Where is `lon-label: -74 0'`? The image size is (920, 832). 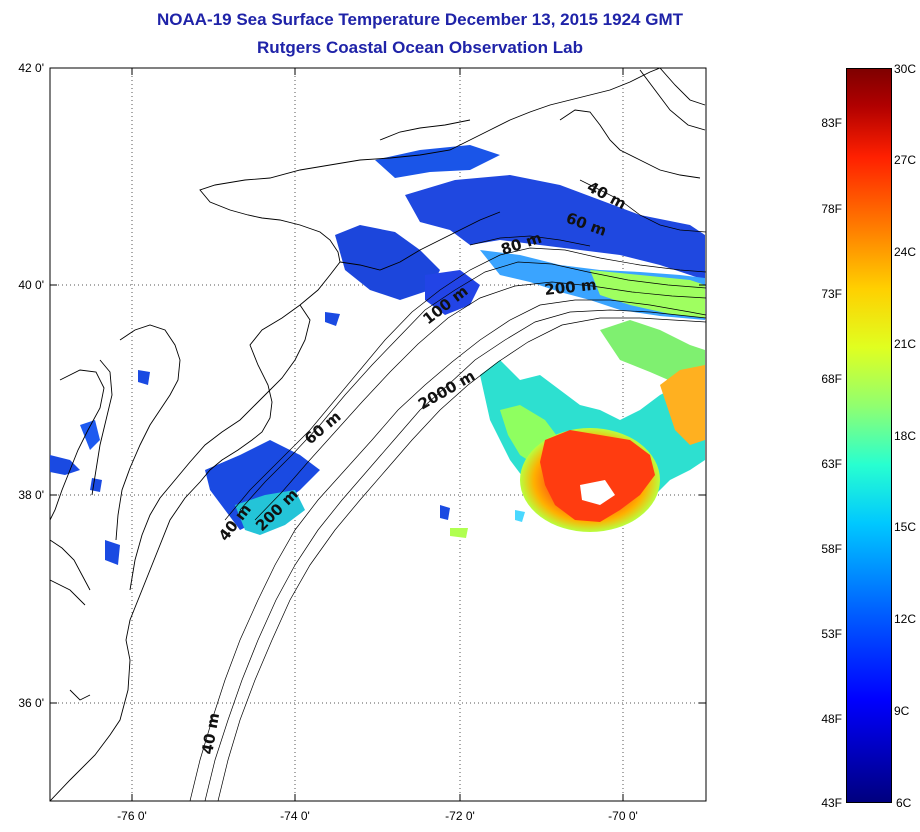
lon-label: -74 0' is located at coordinates (295, 816).